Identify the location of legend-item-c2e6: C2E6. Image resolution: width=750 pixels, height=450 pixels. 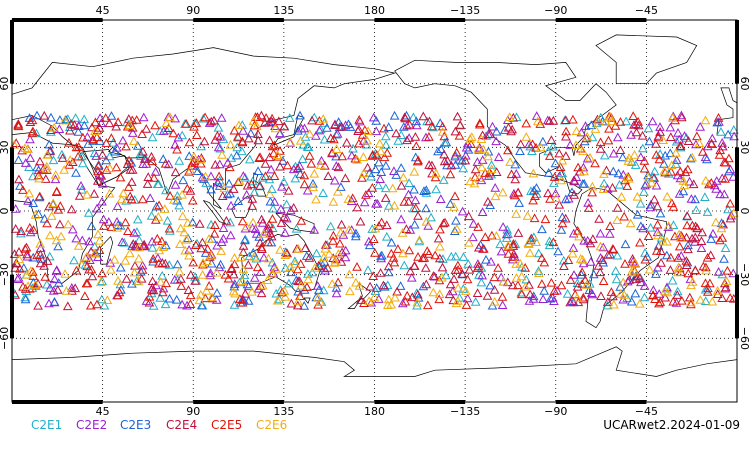
(272, 425).